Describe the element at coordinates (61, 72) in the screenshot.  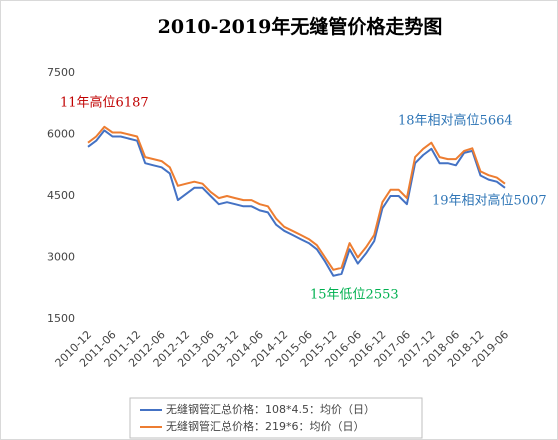
I see `y-tick-label: 7500` at that location.